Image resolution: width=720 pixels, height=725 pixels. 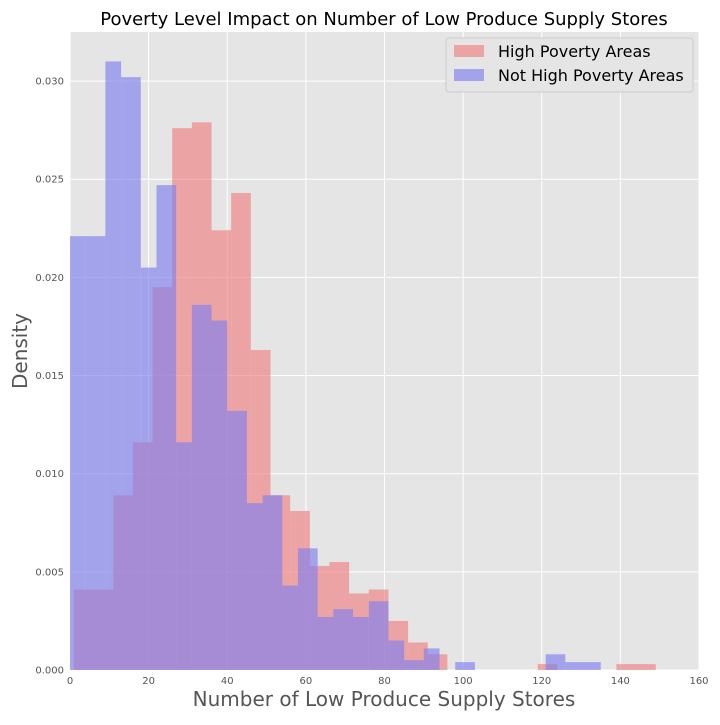 I want to click on x-tick-label: 20, so click(x=148, y=681).